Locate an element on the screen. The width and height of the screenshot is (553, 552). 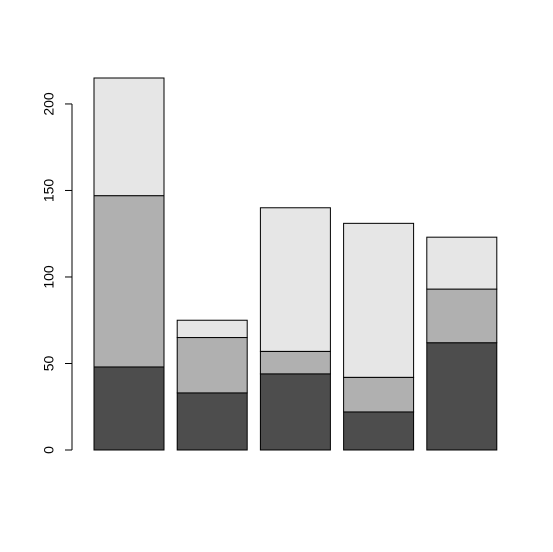
y-tick-label: 100 is located at coordinates (49, 277).